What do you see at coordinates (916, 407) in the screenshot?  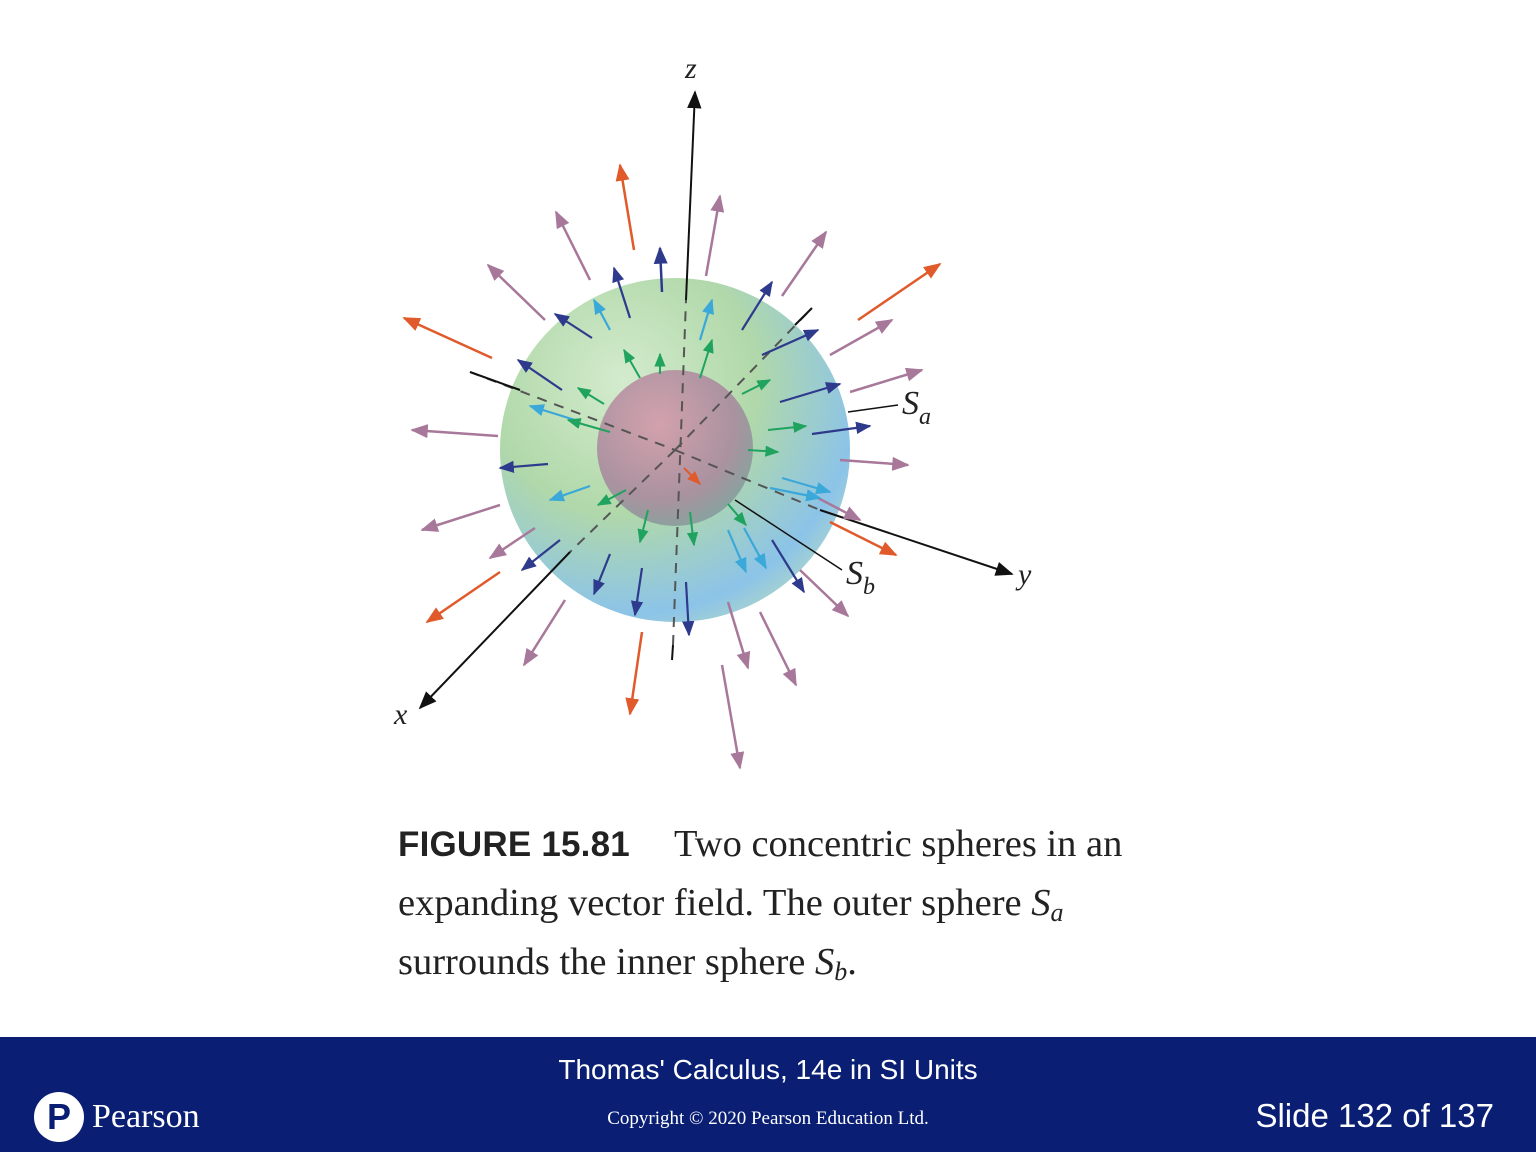 I see `outer-sphere-label: Sa` at bounding box center [916, 407].